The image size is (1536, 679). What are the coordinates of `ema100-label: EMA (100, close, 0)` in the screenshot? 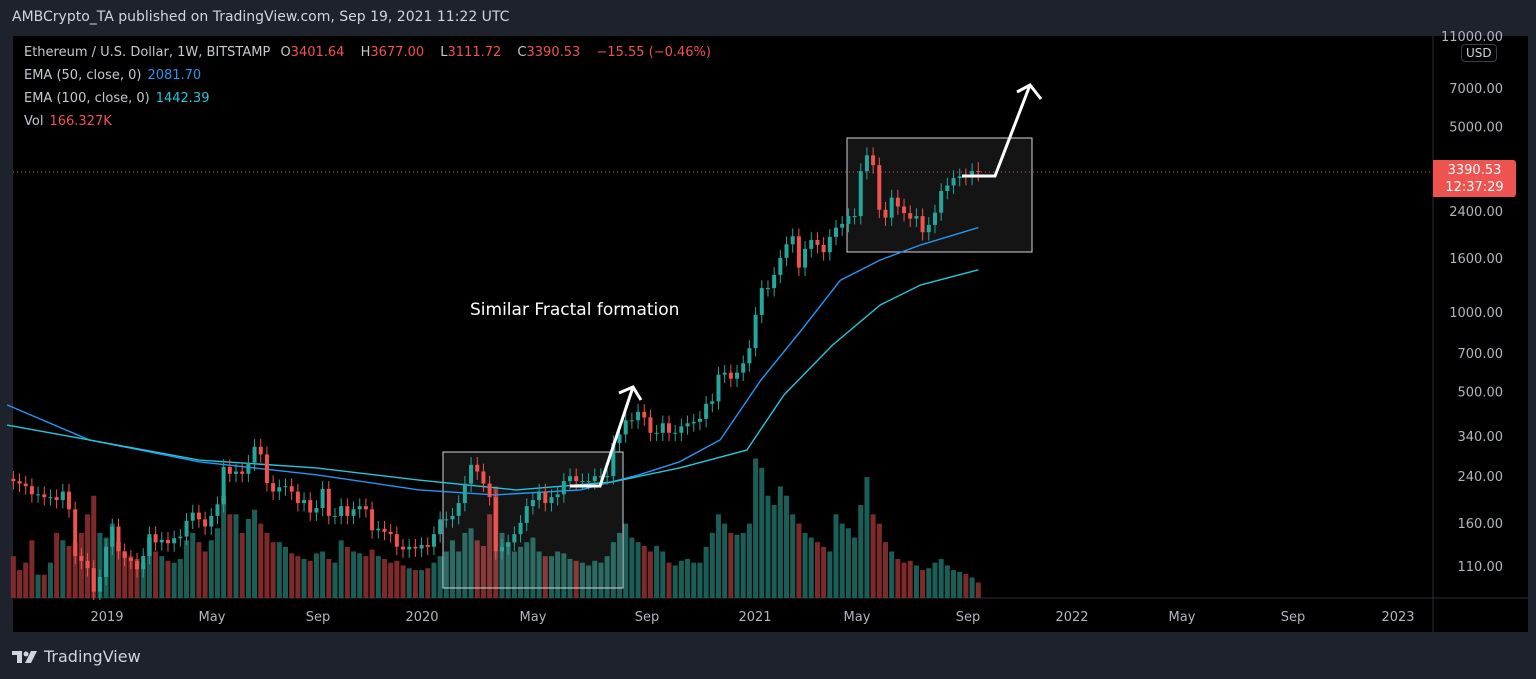 It's located at (87, 98).